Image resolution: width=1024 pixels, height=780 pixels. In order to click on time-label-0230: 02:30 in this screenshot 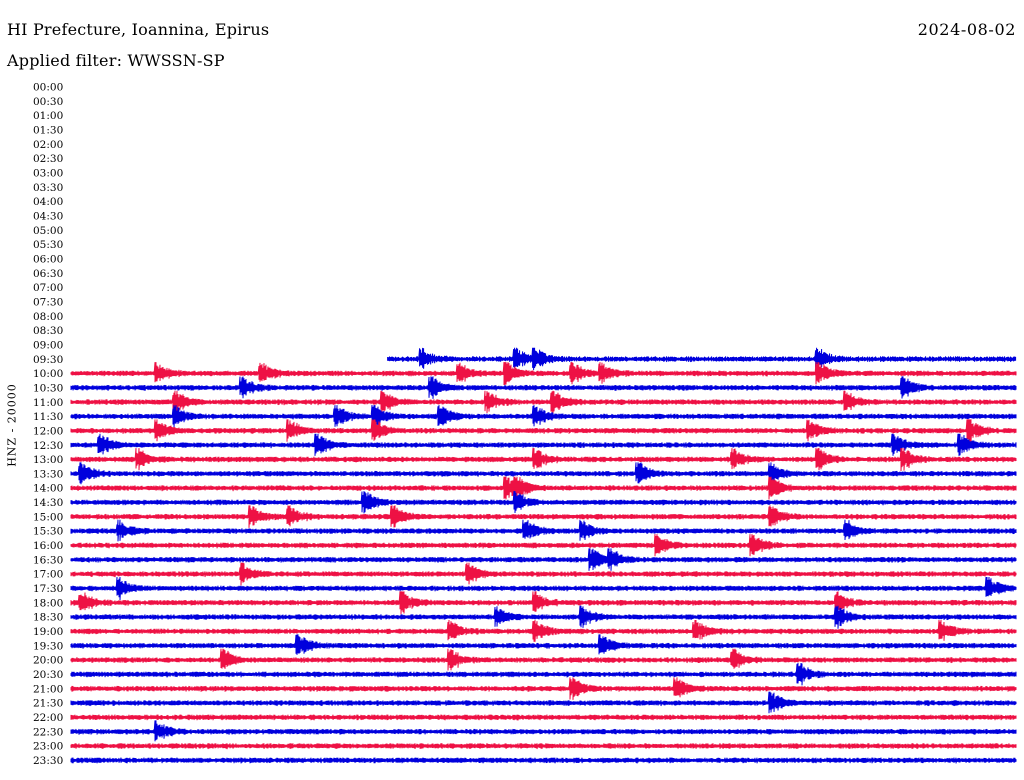, I will do `click(48, 159)`.